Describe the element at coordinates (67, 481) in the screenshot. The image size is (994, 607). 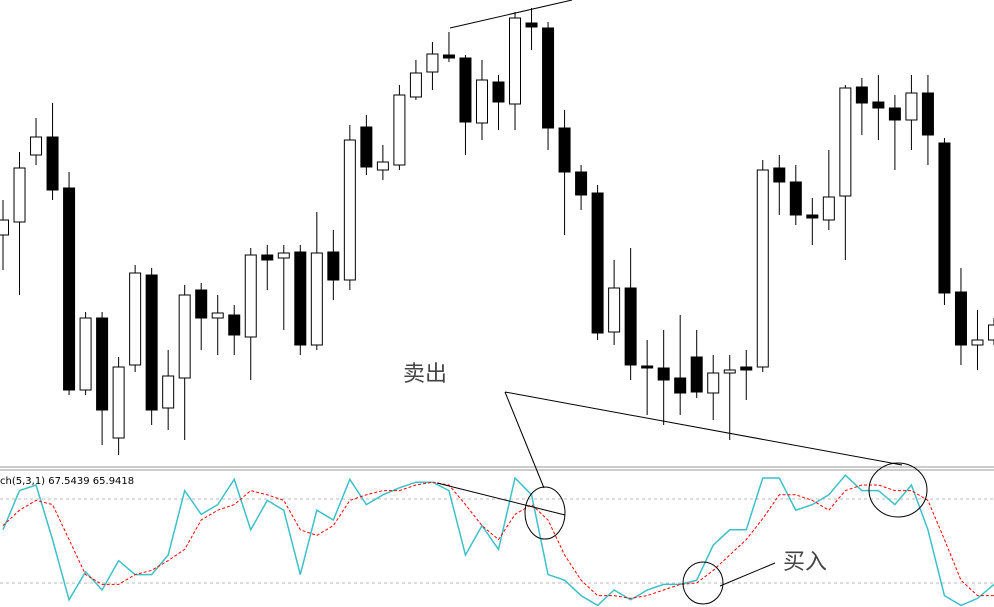
I see `indicator-label: ch(5,3,1) 67.5439 65.9418` at that location.